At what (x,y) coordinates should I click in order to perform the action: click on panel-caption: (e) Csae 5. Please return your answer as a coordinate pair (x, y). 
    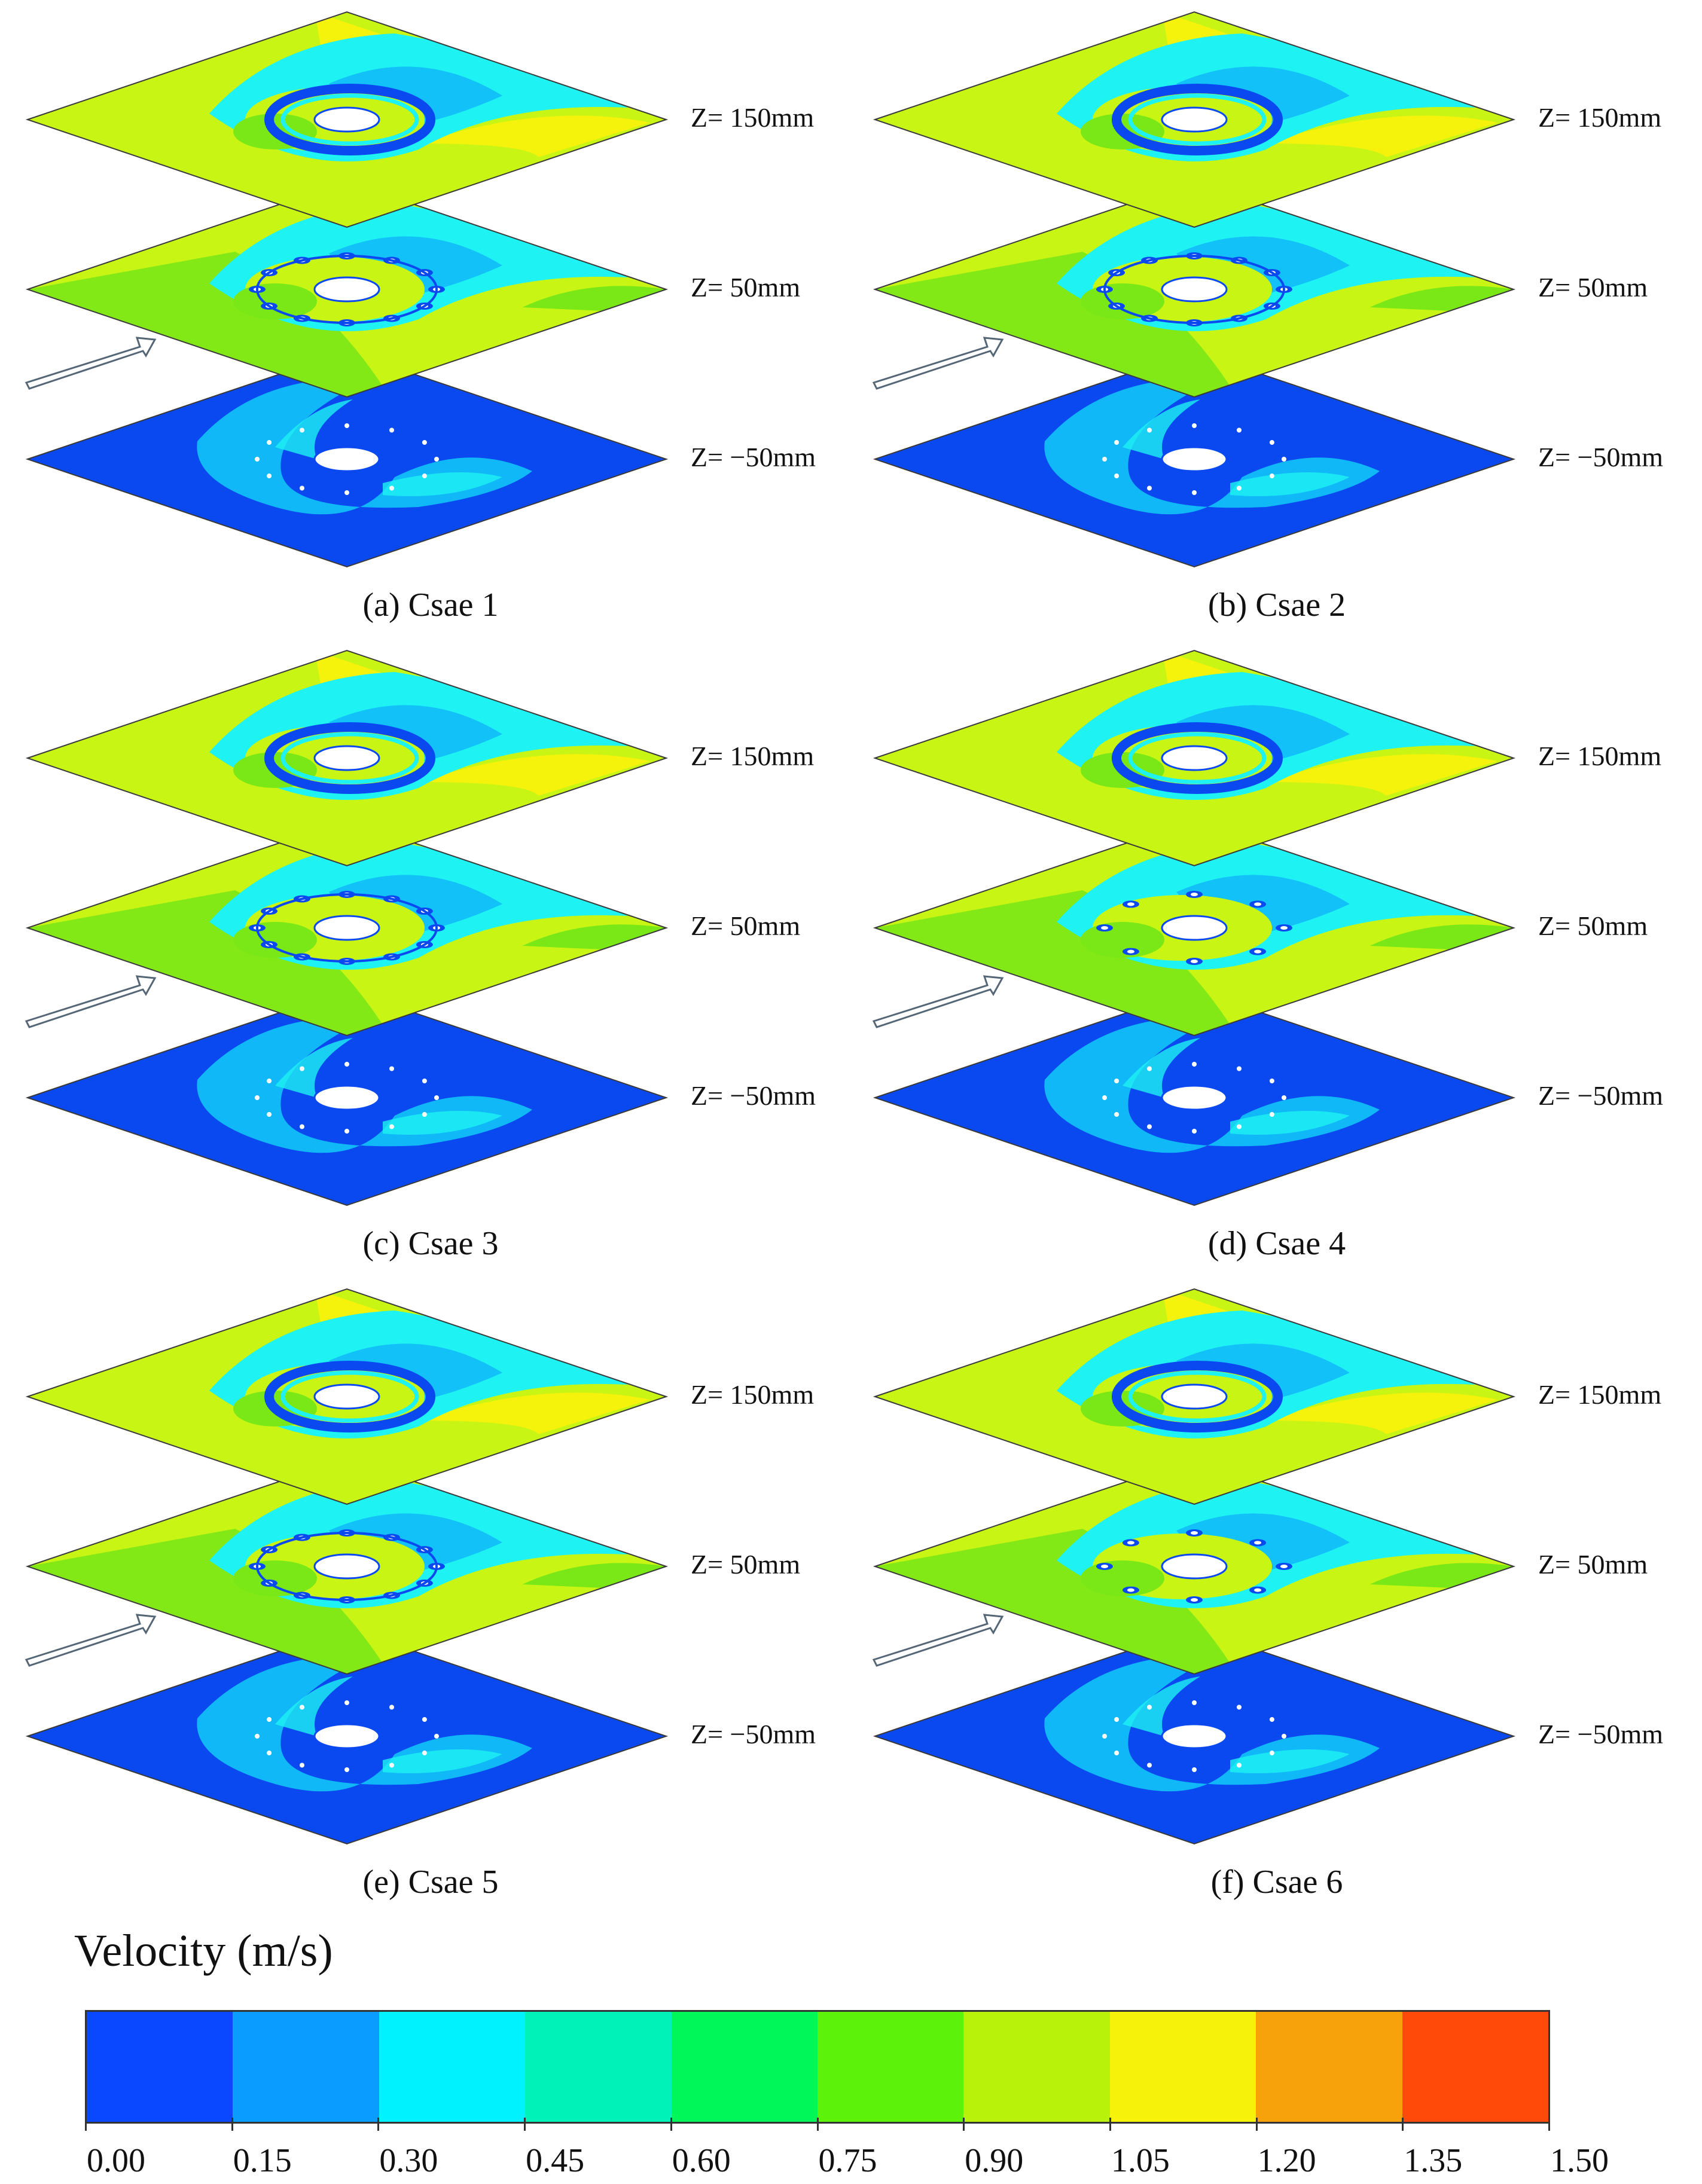
    Looking at the image, I should click on (430, 1882).